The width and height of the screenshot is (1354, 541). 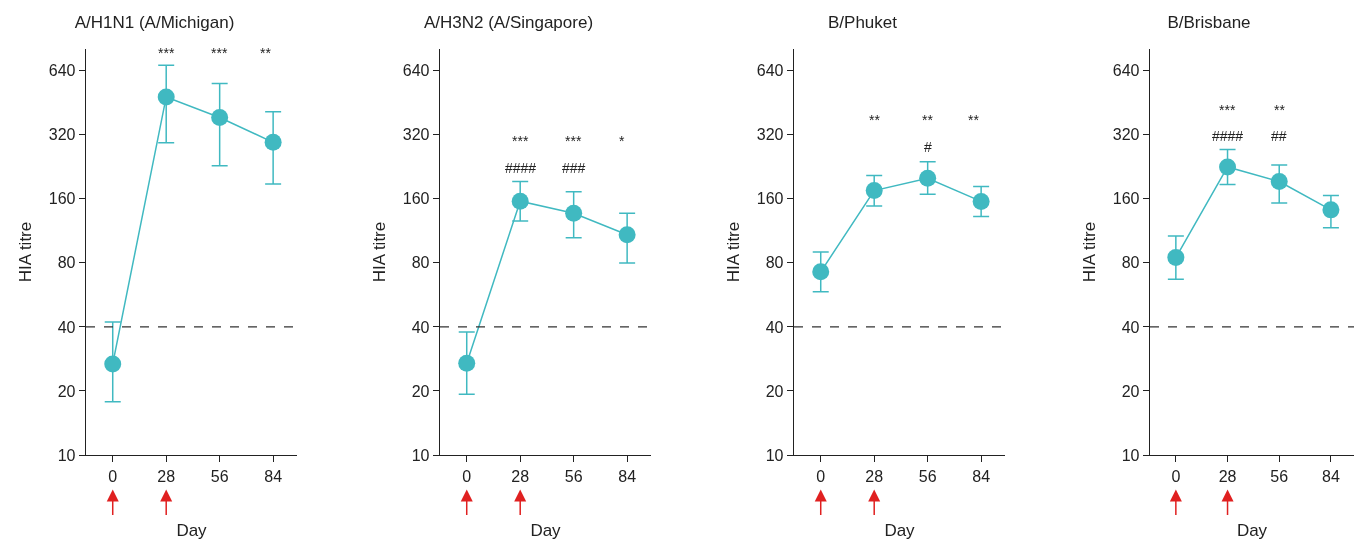 I want to click on chart-title: B/Brisbane, so click(x=1209, y=22).